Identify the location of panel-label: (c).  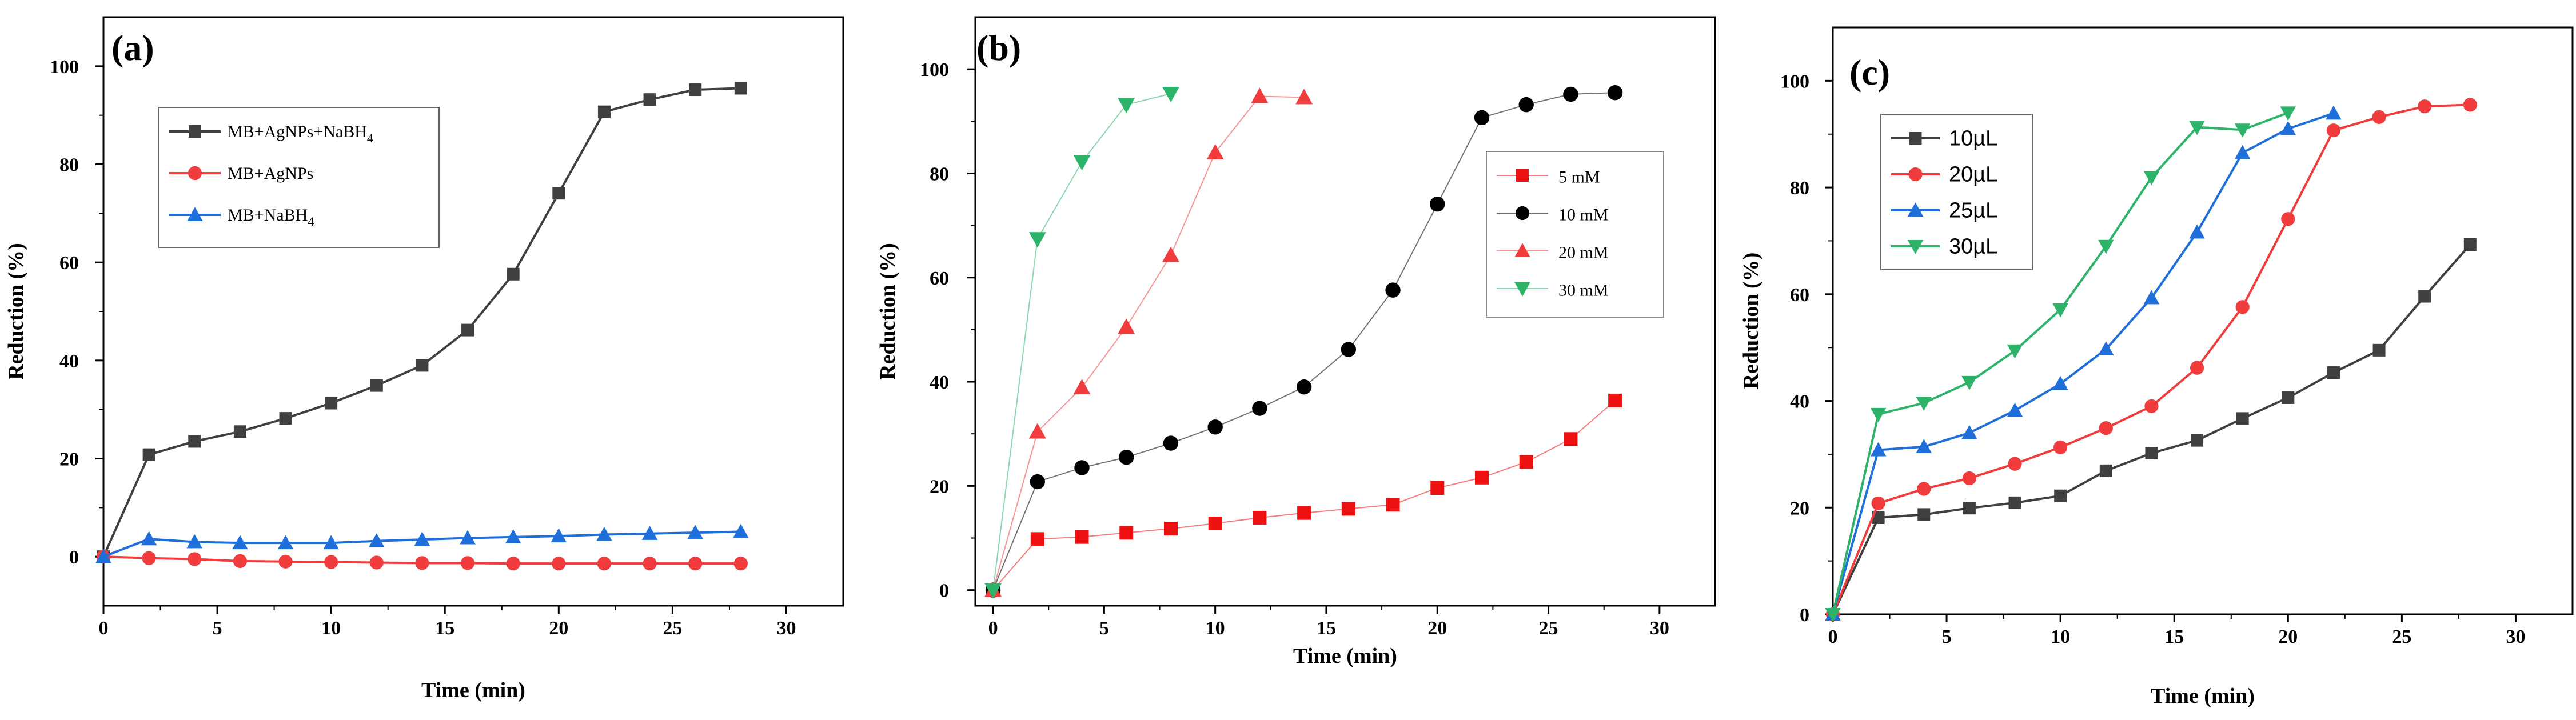
(1869, 72).